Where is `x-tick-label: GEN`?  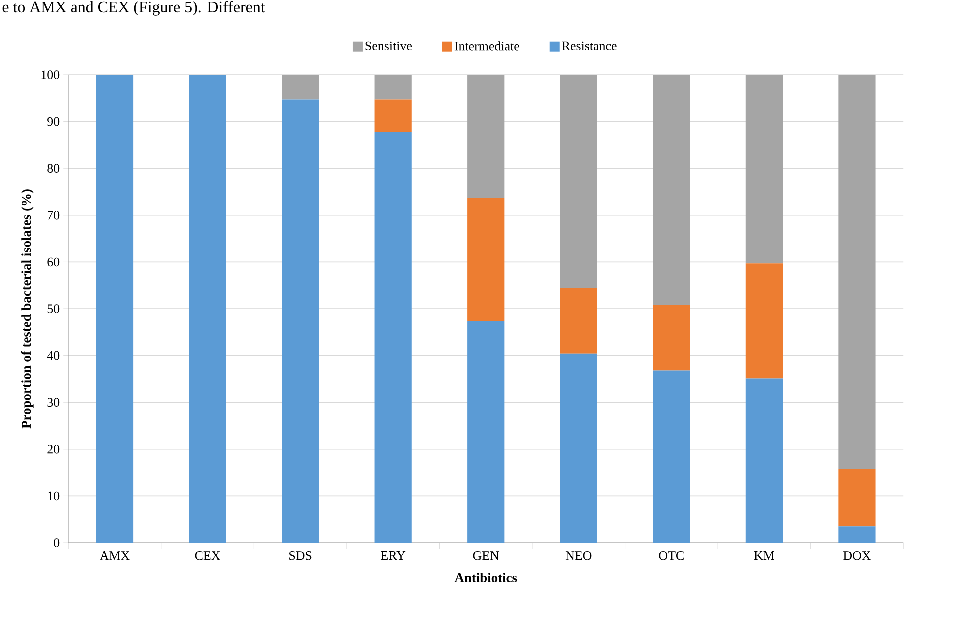 x-tick-label: GEN is located at coordinates (486, 556).